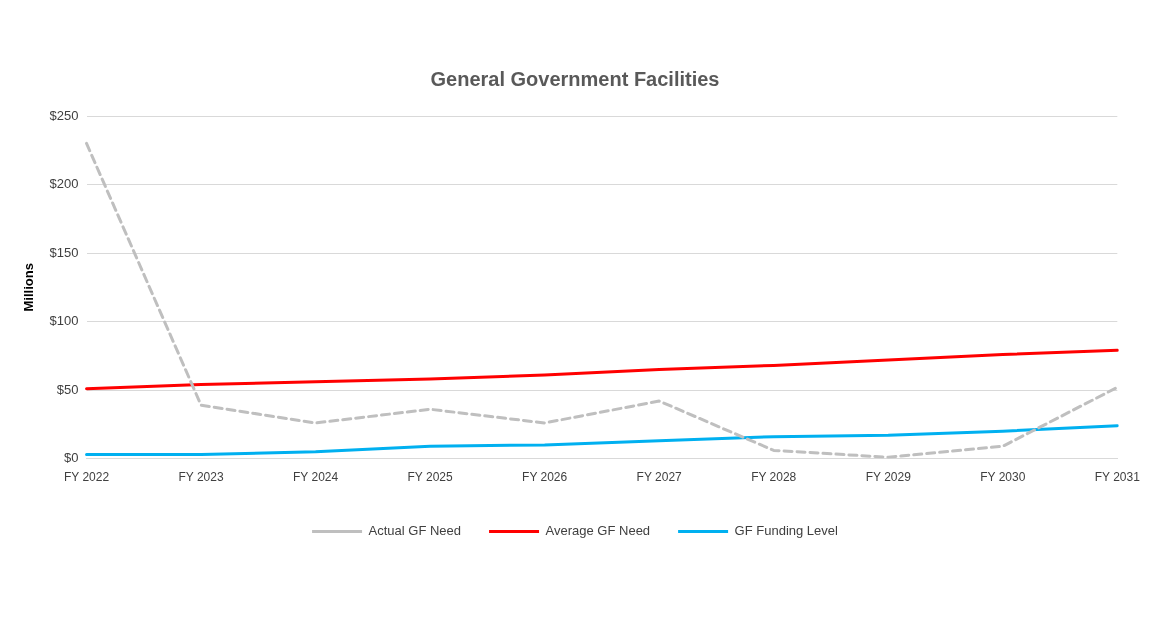 The image size is (1160, 634). Describe the element at coordinates (786, 531) in the screenshot. I see `legend-label: GF Funding Level` at that location.